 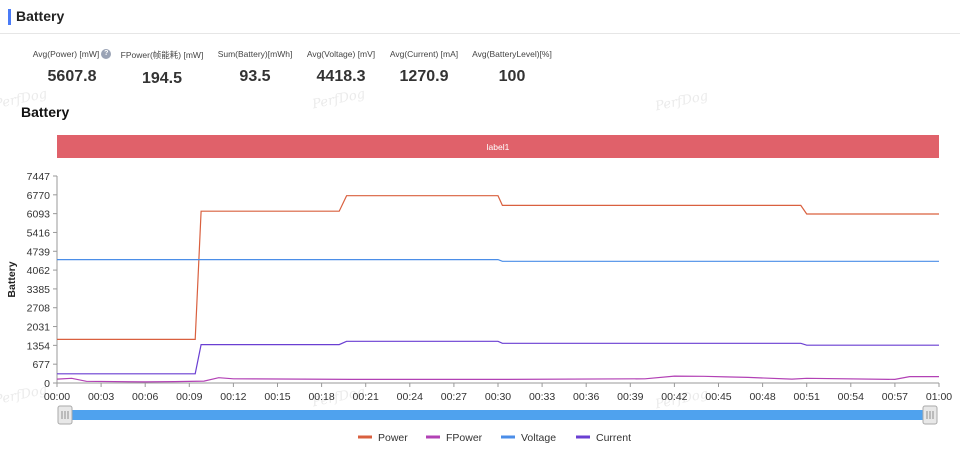 I want to click on x-tick-label: 00:27, so click(x=454, y=397).